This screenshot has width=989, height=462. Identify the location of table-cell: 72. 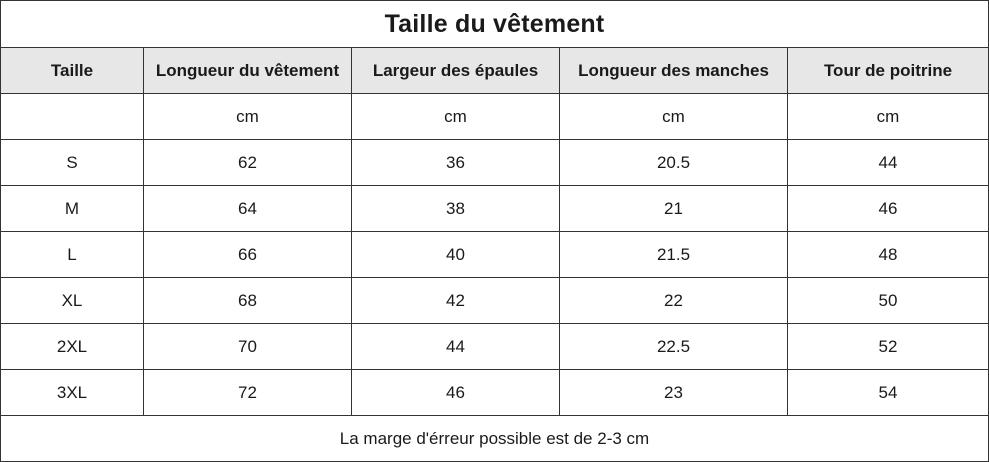
(247, 392).